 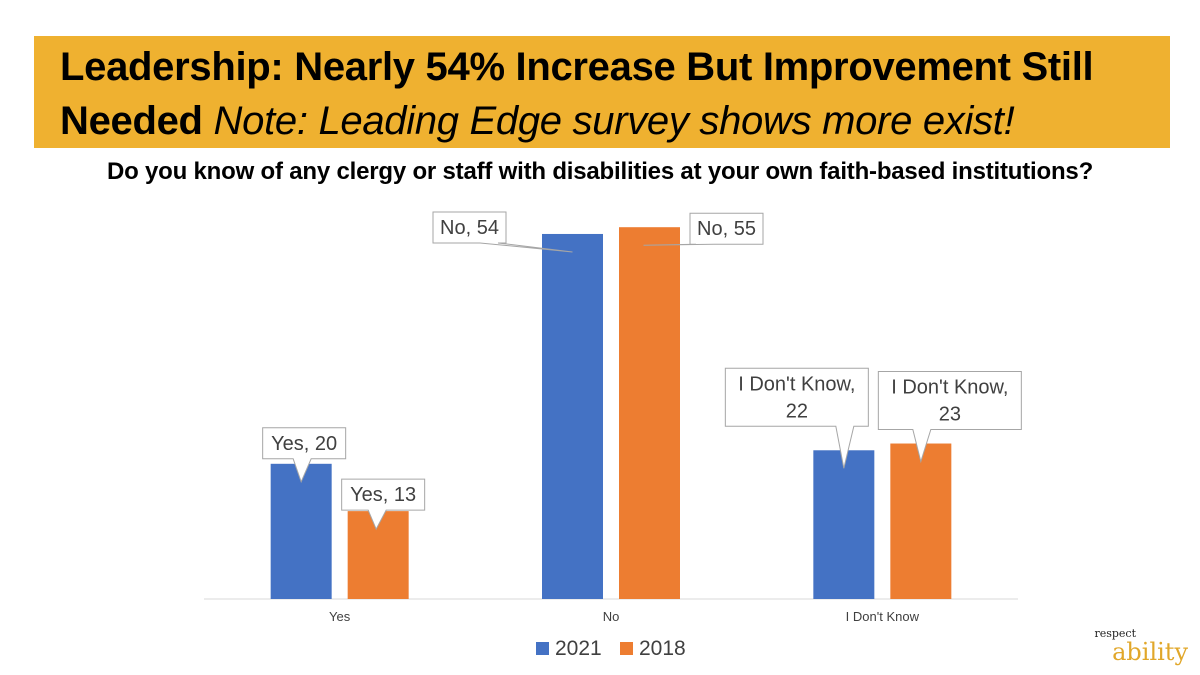 What do you see at coordinates (301, 531) in the screenshot?
I see `bar-2021-yes` at bounding box center [301, 531].